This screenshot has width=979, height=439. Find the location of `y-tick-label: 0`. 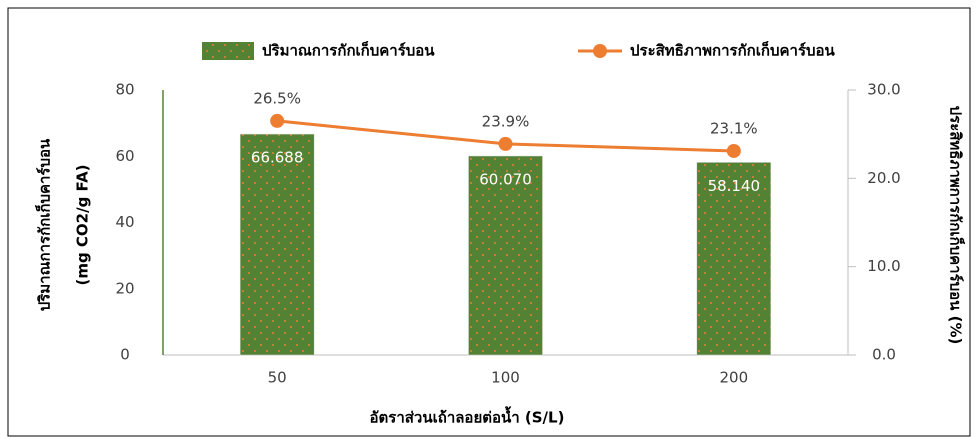

y-tick-label: 0 is located at coordinates (125, 355).